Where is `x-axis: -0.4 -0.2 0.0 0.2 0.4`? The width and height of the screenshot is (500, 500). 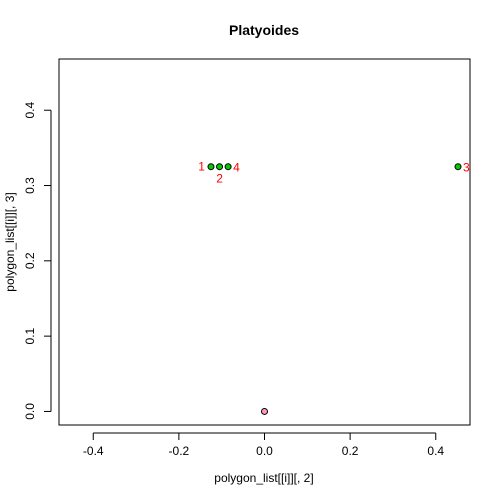
x-axis: -0.4 -0.2 0.0 0.2 0.4 is located at coordinates (263, 445).